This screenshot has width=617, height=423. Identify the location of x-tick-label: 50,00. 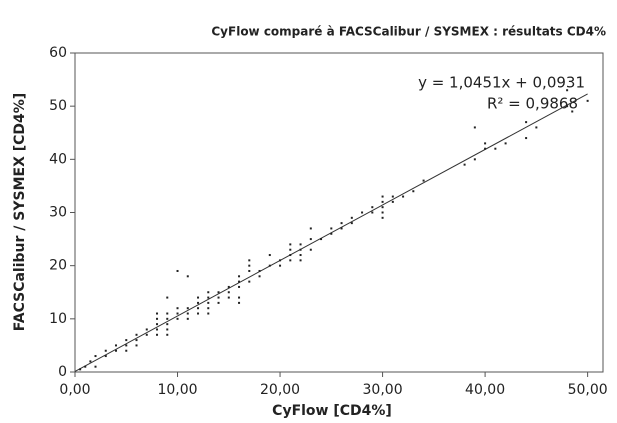
(588, 390).